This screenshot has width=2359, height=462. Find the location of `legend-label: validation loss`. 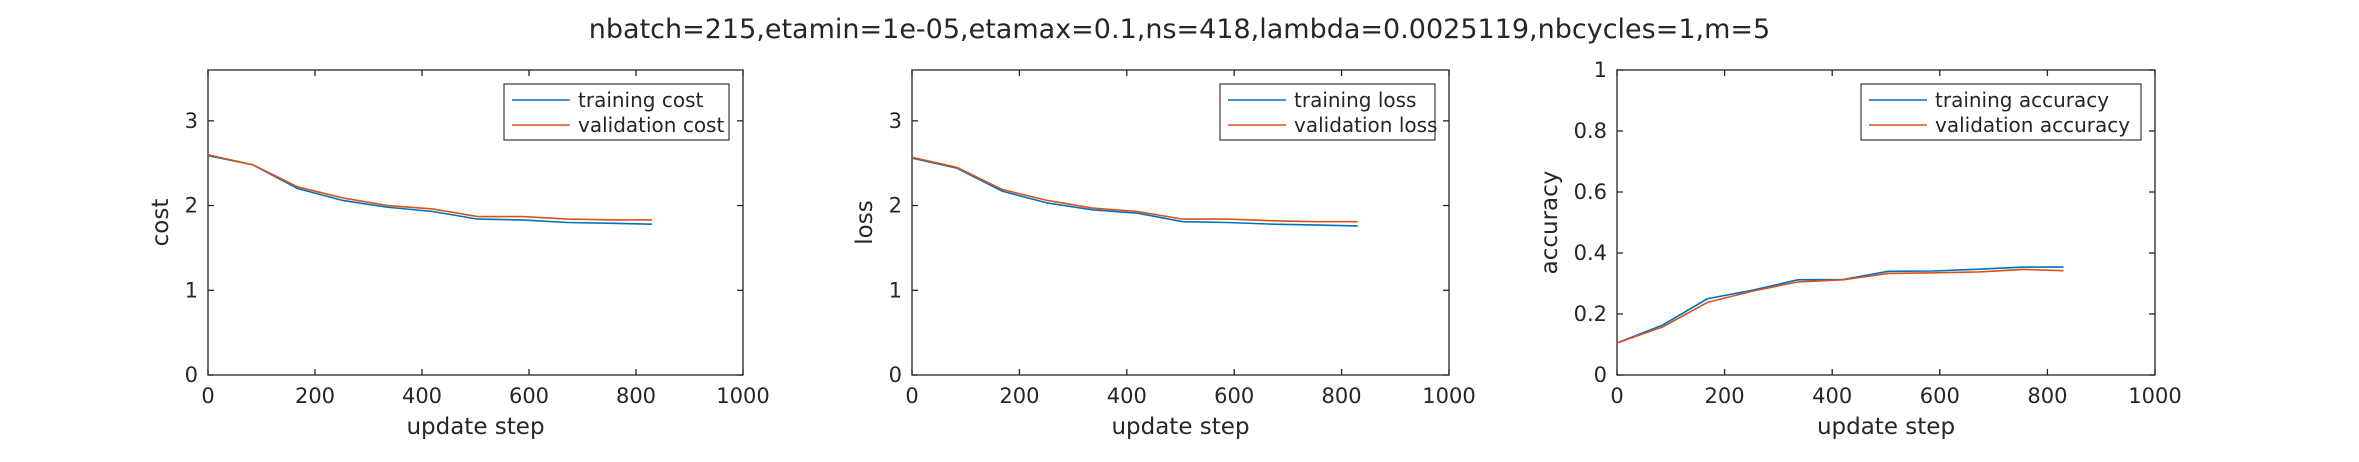

legend-label: validation loss is located at coordinates (1365, 125).